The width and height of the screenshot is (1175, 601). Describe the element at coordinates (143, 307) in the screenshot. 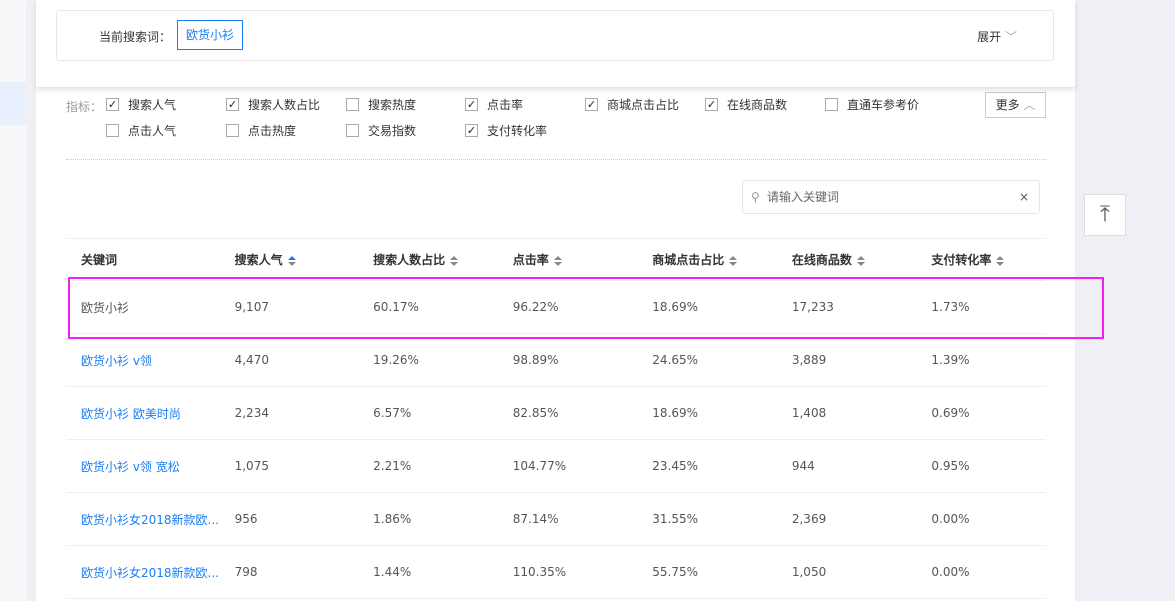

I see `keyword-link: 欧货小衫` at that location.